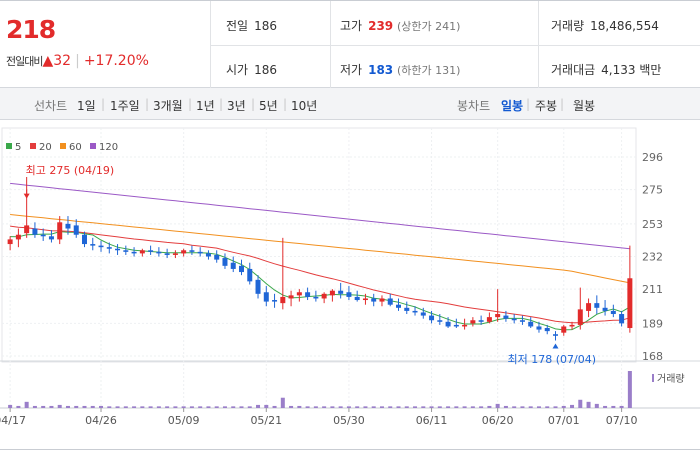 Image resolution: width=700 pixels, height=450 pixels. I want to click on up-arrow-icon: ▲, so click(48, 61).